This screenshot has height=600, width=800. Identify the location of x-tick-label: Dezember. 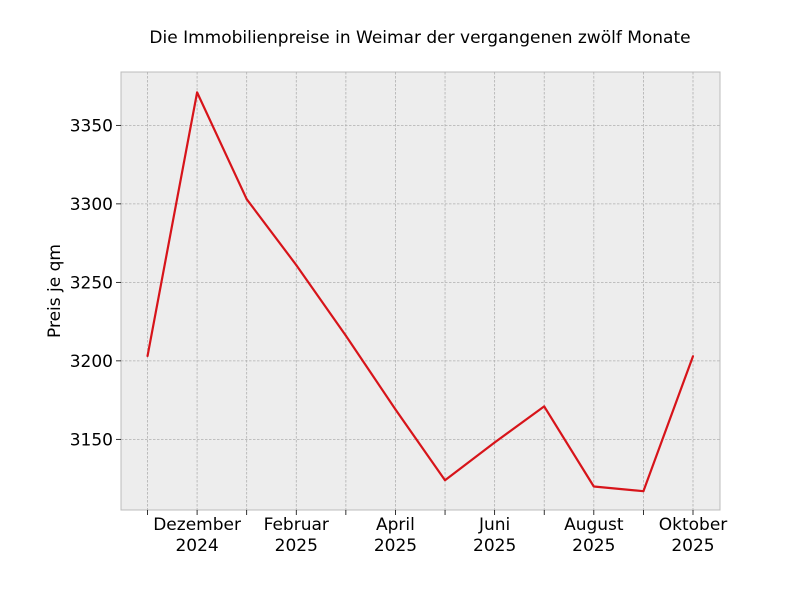
(197, 525).